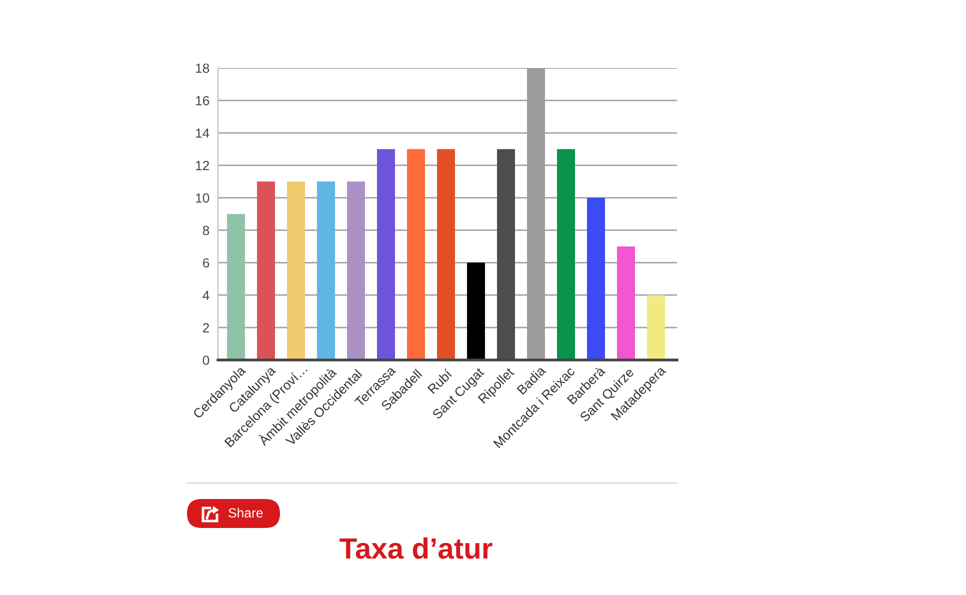 Image resolution: width=966 pixels, height=595 pixels. What do you see at coordinates (206, 327) in the screenshot?
I see `y-tick-label: 2` at bounding box center [206, 327].